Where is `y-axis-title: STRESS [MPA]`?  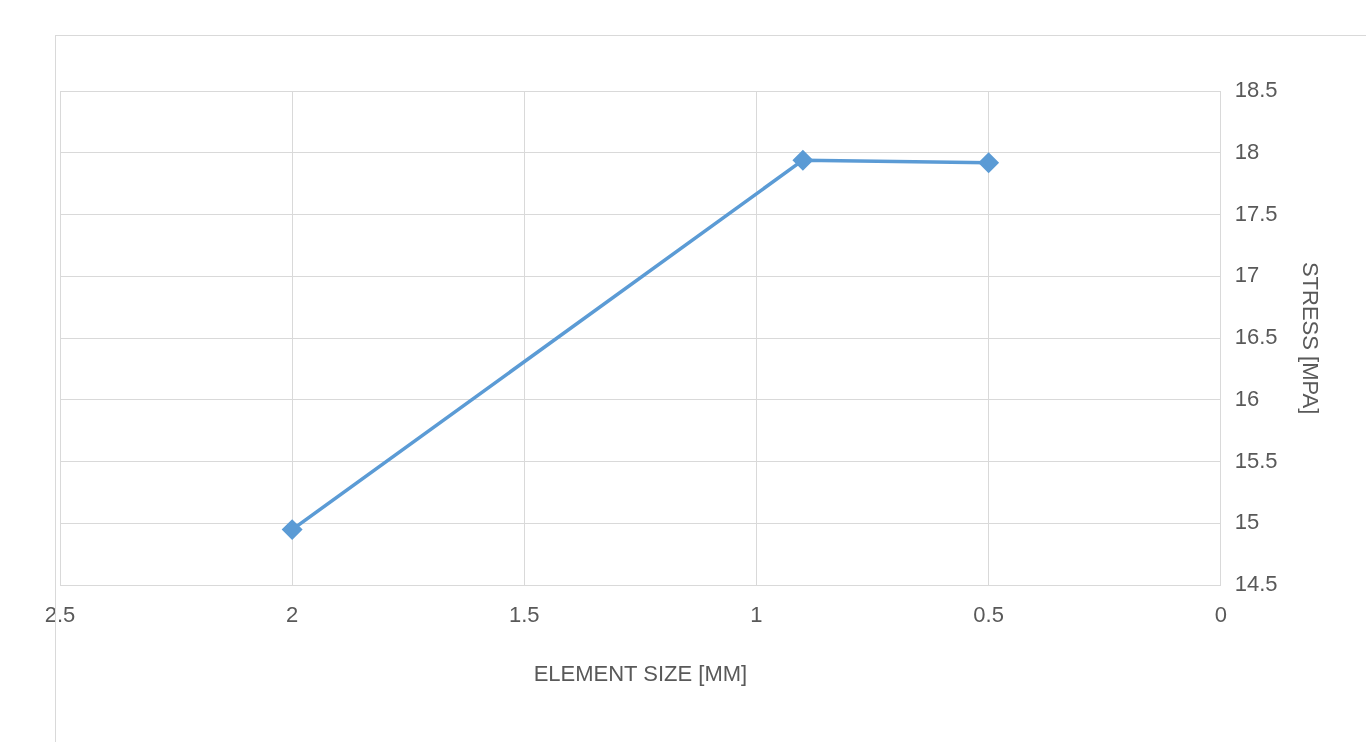 y-axis-title: STRESS [MPA] is located at coordinates (1310, 338).